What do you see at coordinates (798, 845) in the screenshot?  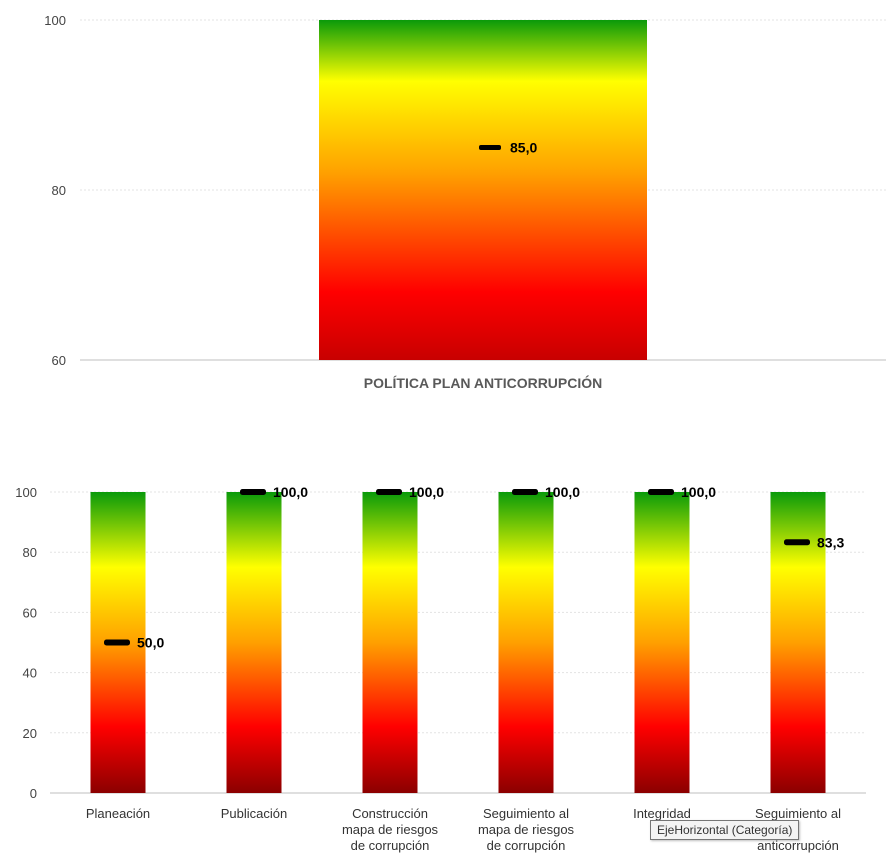 I see `x-category-label: anticorrupción` at bounding box center [798, 845].